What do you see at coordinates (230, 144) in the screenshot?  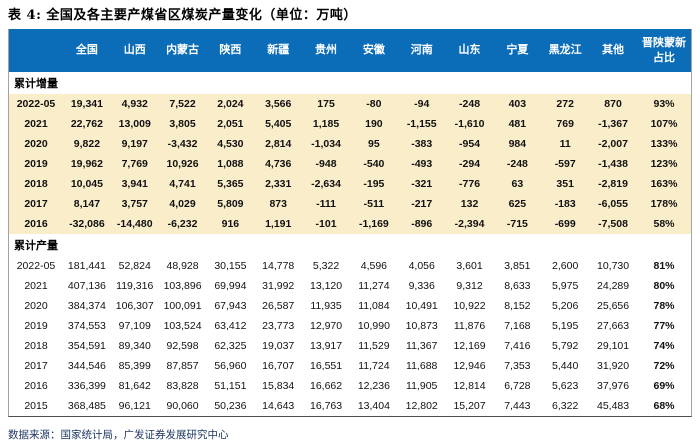 I see `value-cell: 4,530` at bounding box center [230, 144].